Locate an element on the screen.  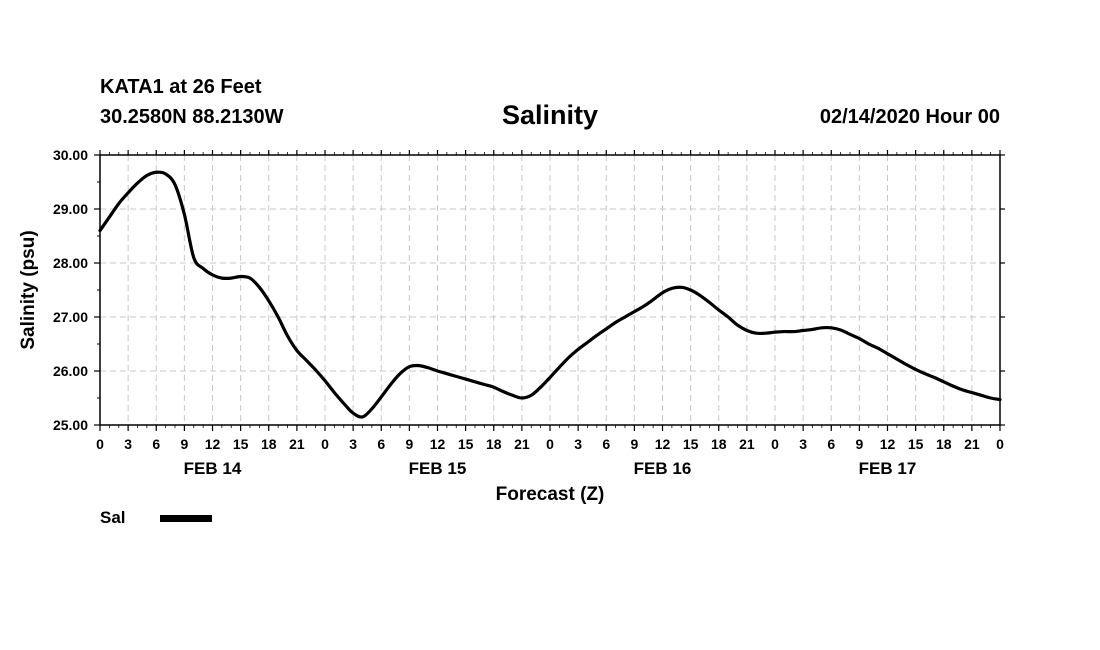
x-axis-title: Forecast (Z) is located at coordinates (550, 494).